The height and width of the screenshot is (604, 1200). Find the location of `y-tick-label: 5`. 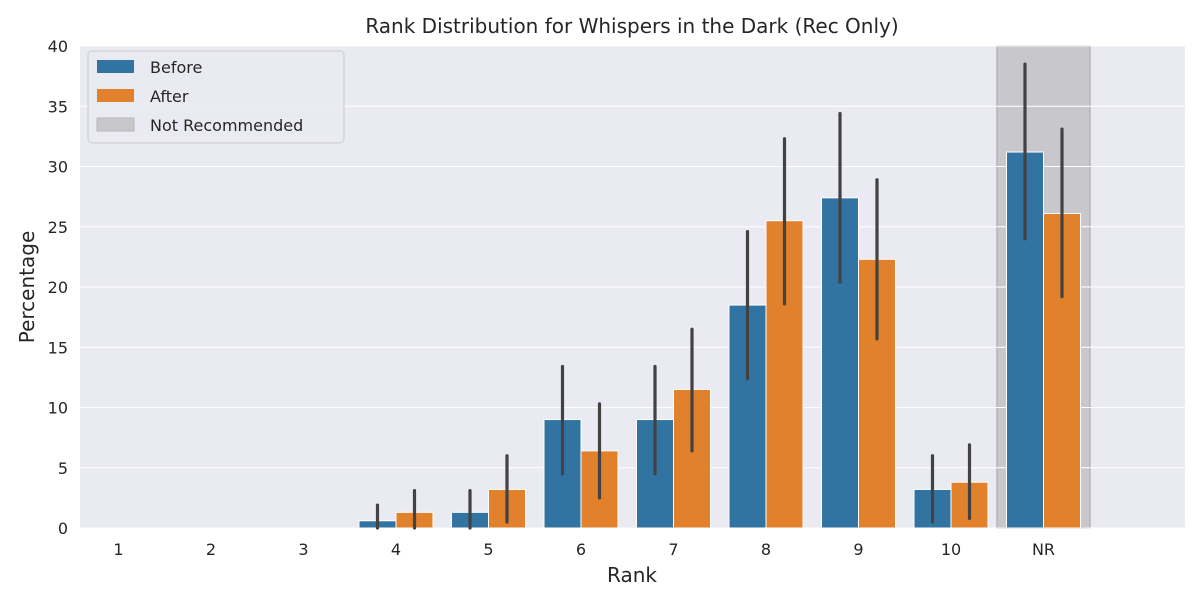

y-tick-label: 5 is located at coordinates (63, 468).